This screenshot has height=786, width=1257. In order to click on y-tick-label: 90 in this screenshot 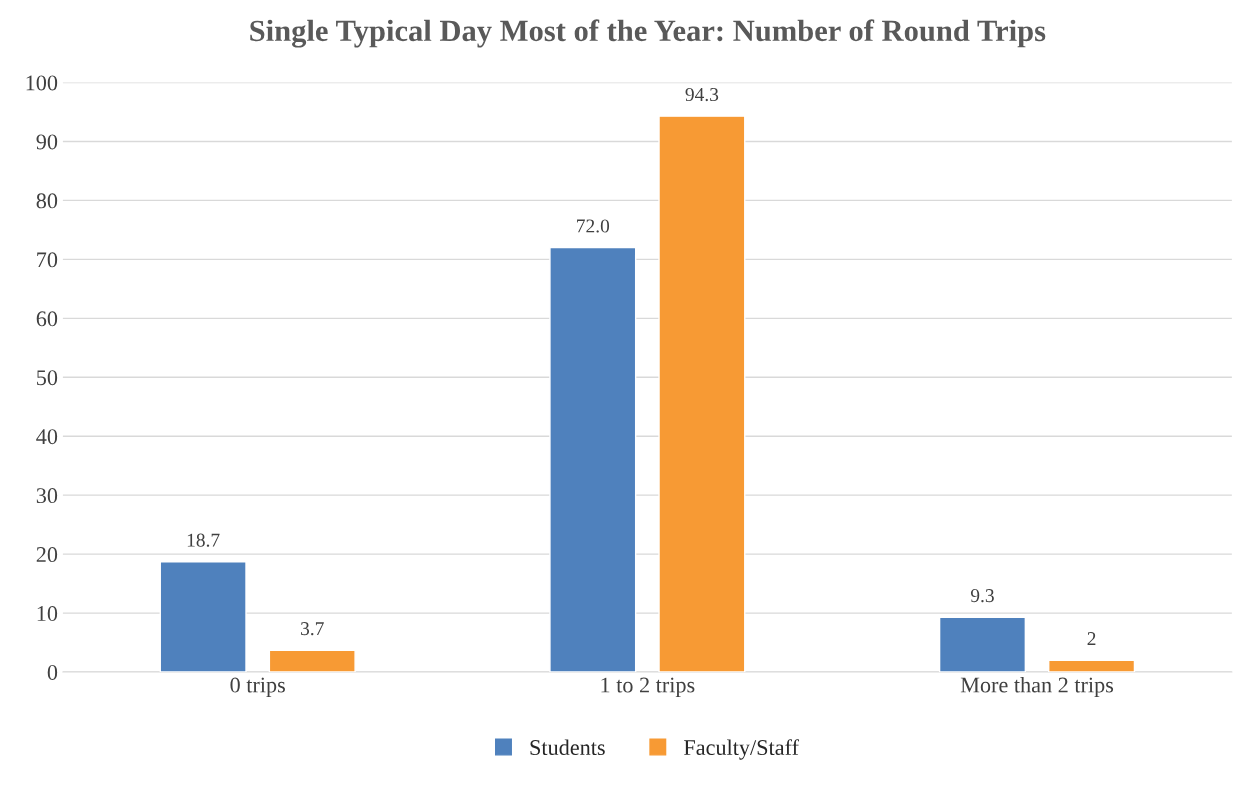, I will do `click(47, 142)`.